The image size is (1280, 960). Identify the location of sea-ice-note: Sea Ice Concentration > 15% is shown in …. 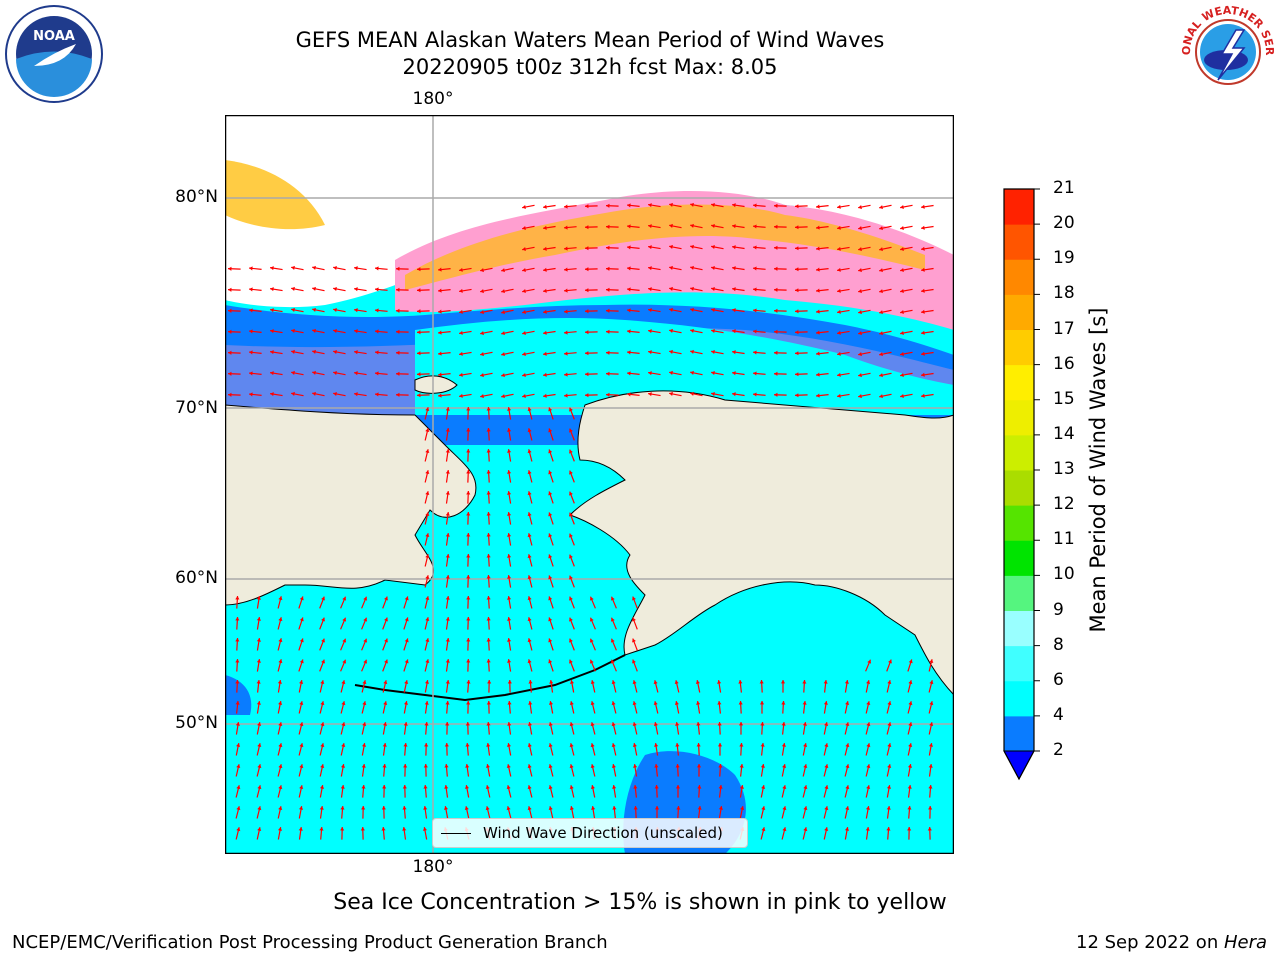
(640, 902).